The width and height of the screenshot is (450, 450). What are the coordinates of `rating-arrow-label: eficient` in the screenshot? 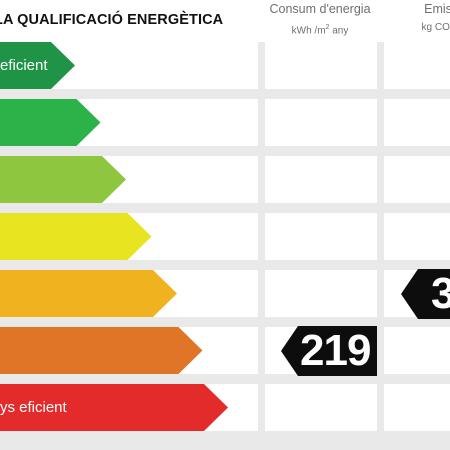 It's located at (24, 65).